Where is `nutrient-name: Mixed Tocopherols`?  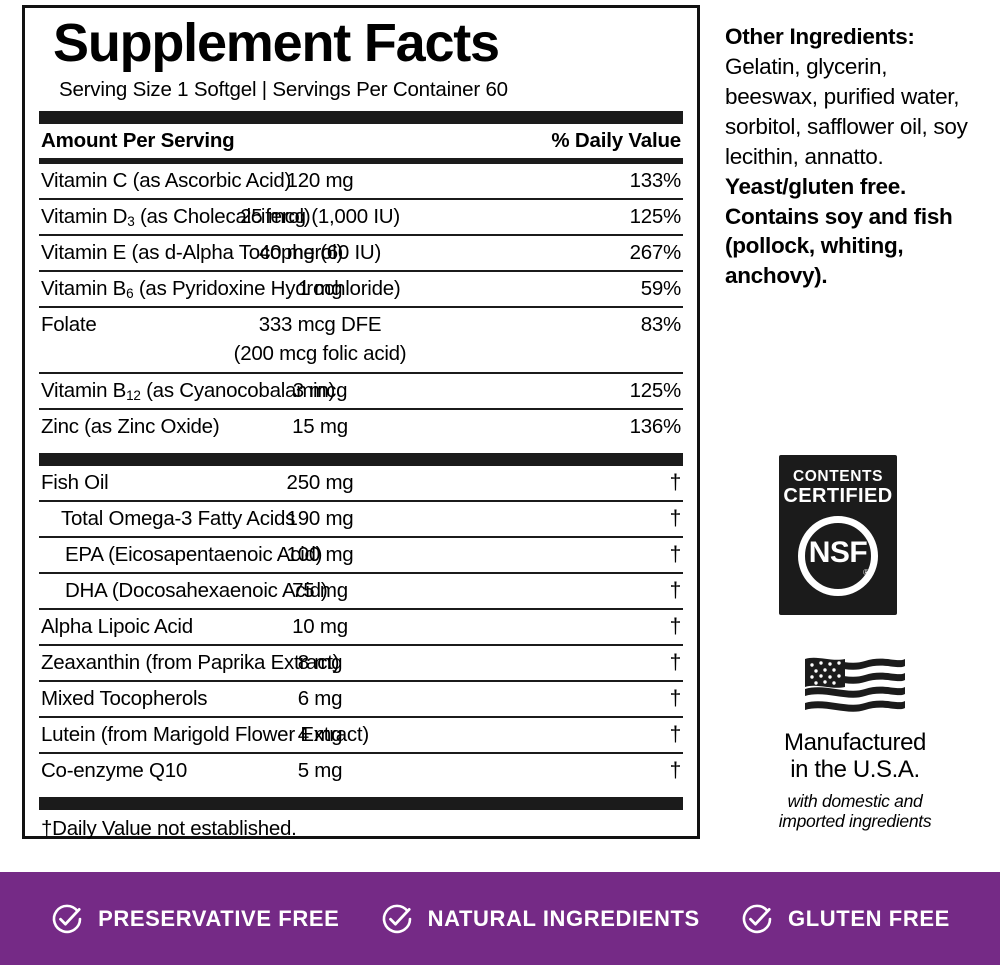 nutrient-name: Mixed Tocopherols is located at coordinates (124, 698).